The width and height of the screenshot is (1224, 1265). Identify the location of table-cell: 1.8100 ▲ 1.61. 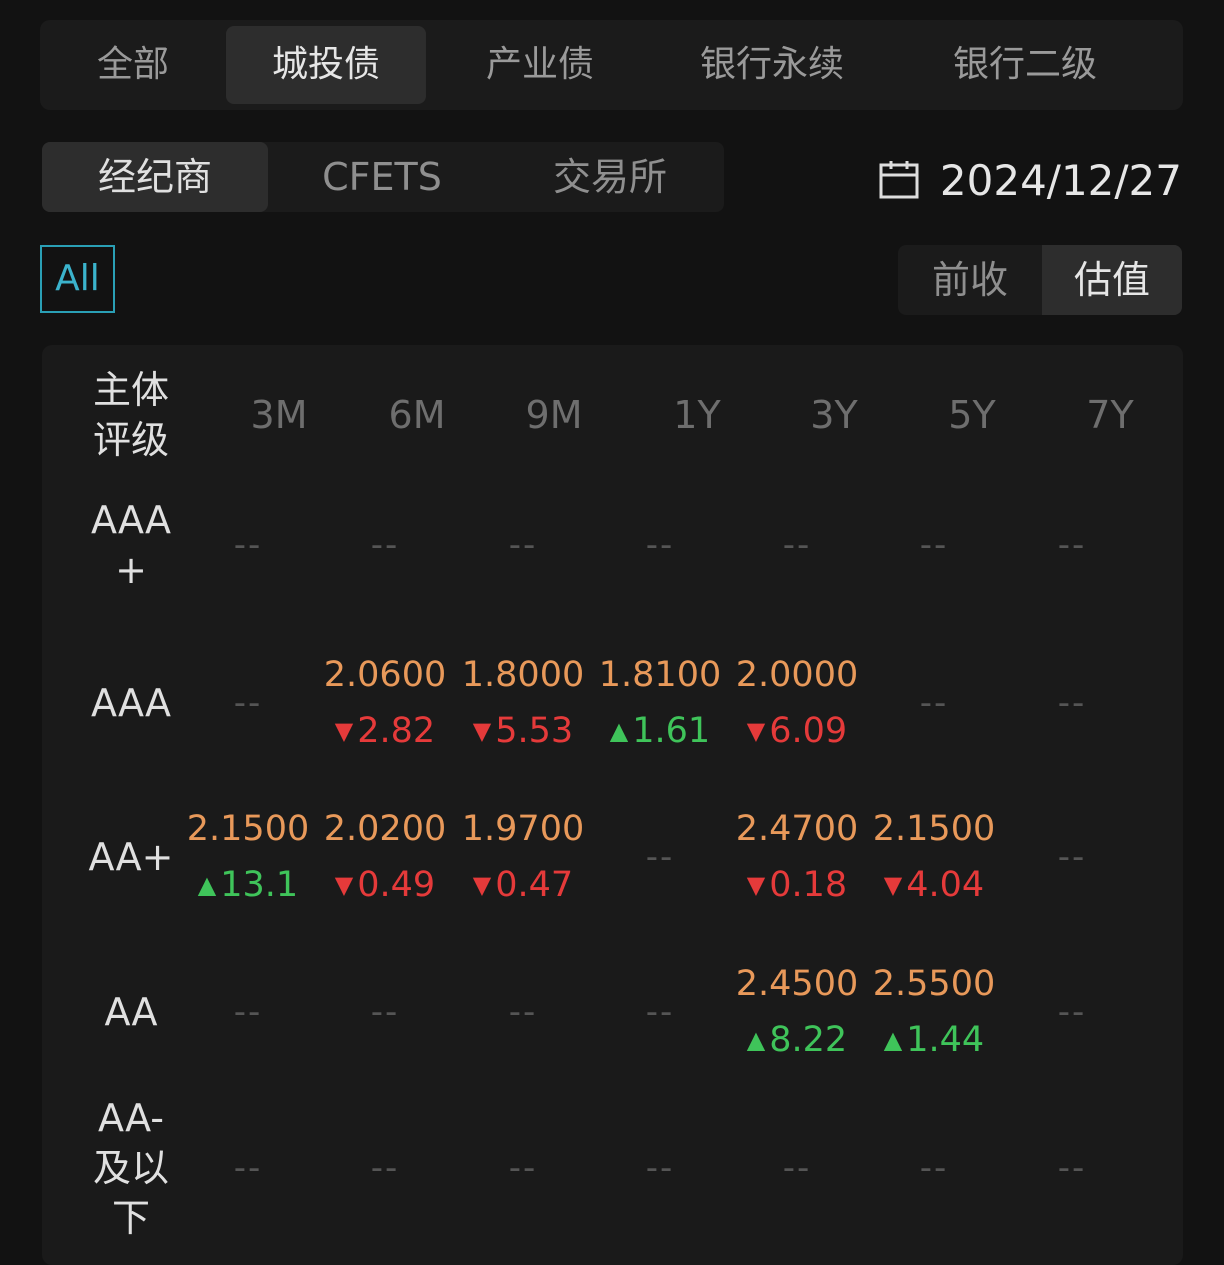
(660, 703).